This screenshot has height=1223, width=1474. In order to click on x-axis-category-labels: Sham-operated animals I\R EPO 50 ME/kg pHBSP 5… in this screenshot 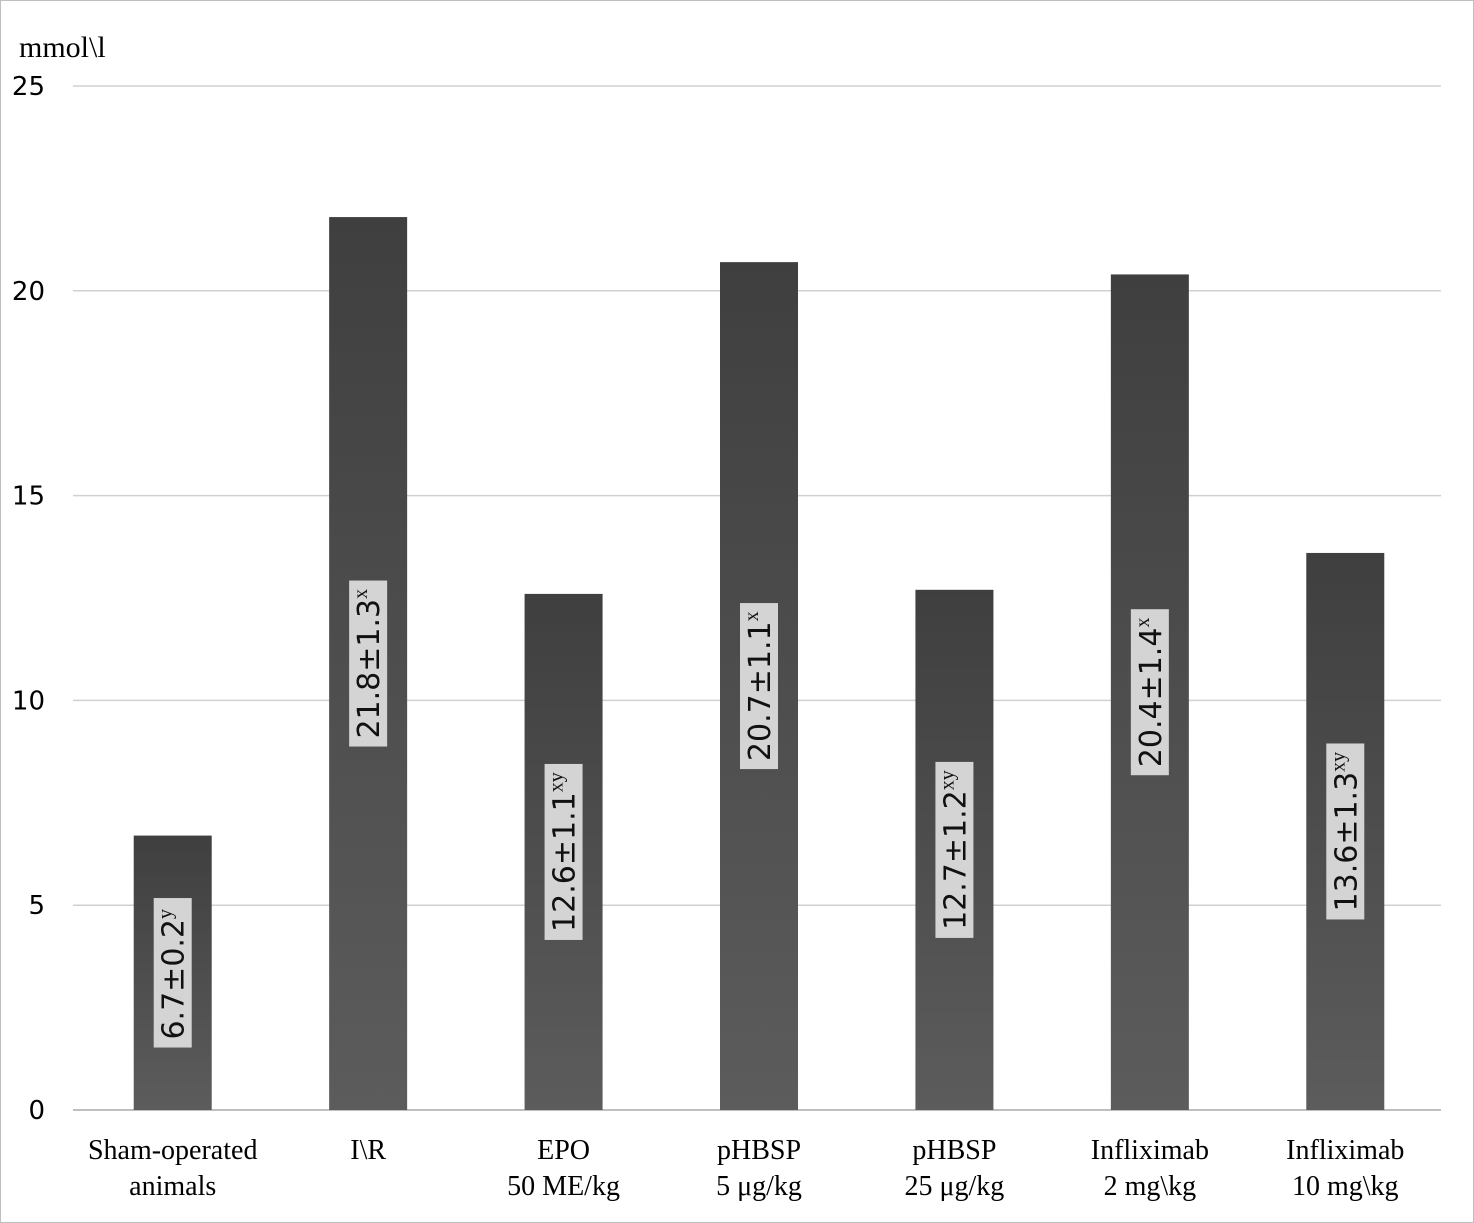, I will do `click(746, 1168)`.